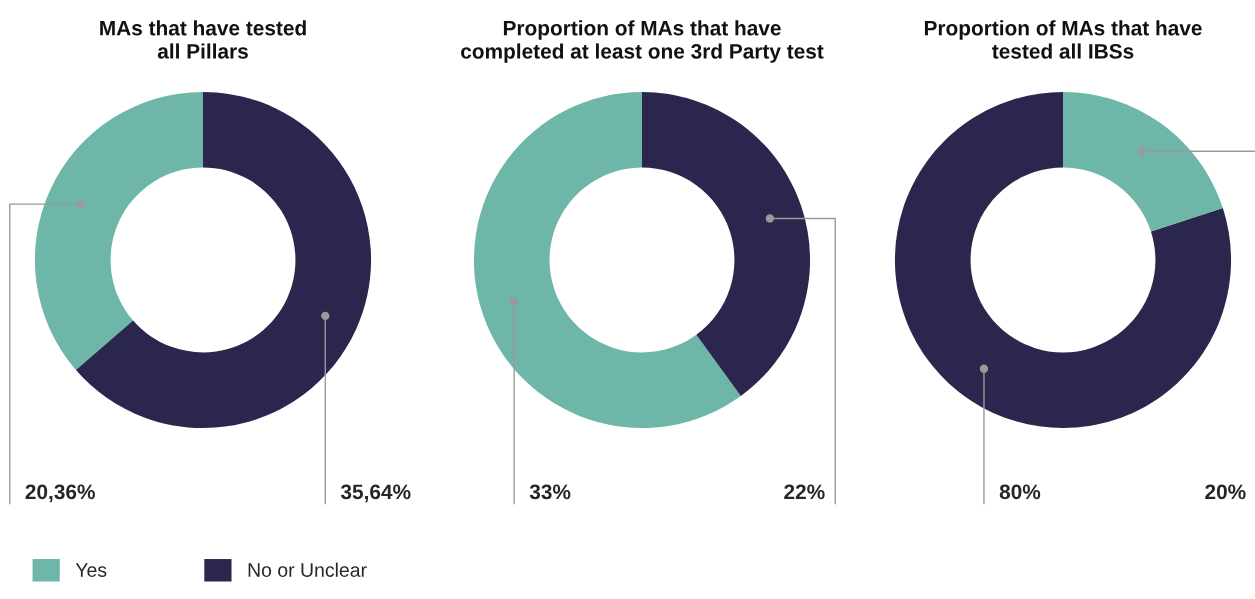 The width and height of the screenshot is (1255, 599). Describe the element at coordinates (1020, 492) in the screenshot. I see `data-label: 80%` at that location.